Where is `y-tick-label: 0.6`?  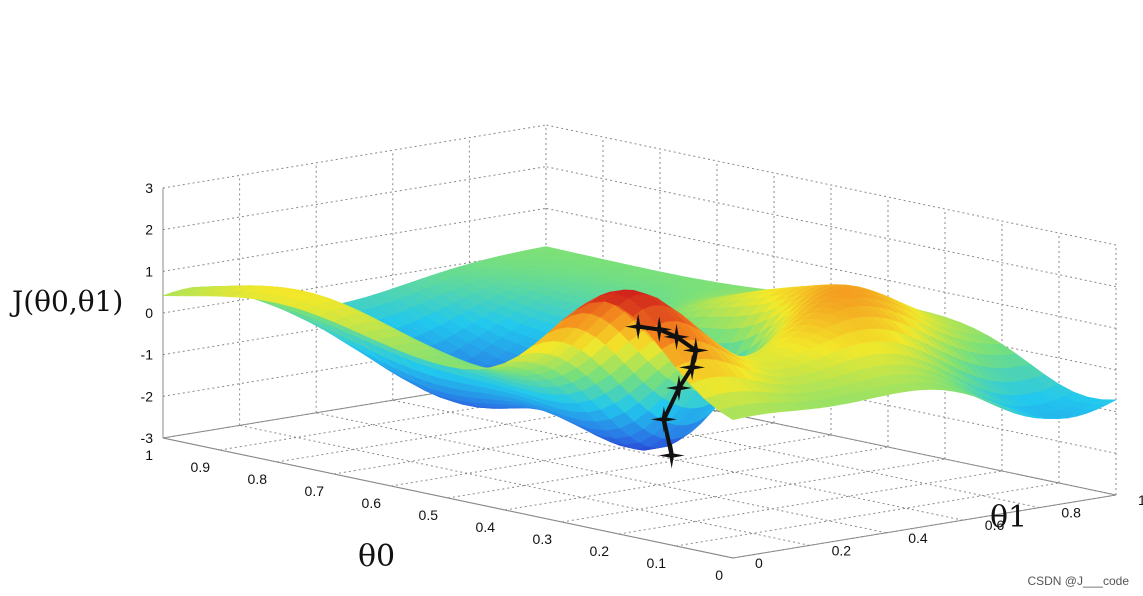 y-tick-label: 0.6 is located at coordinates (995, 525).